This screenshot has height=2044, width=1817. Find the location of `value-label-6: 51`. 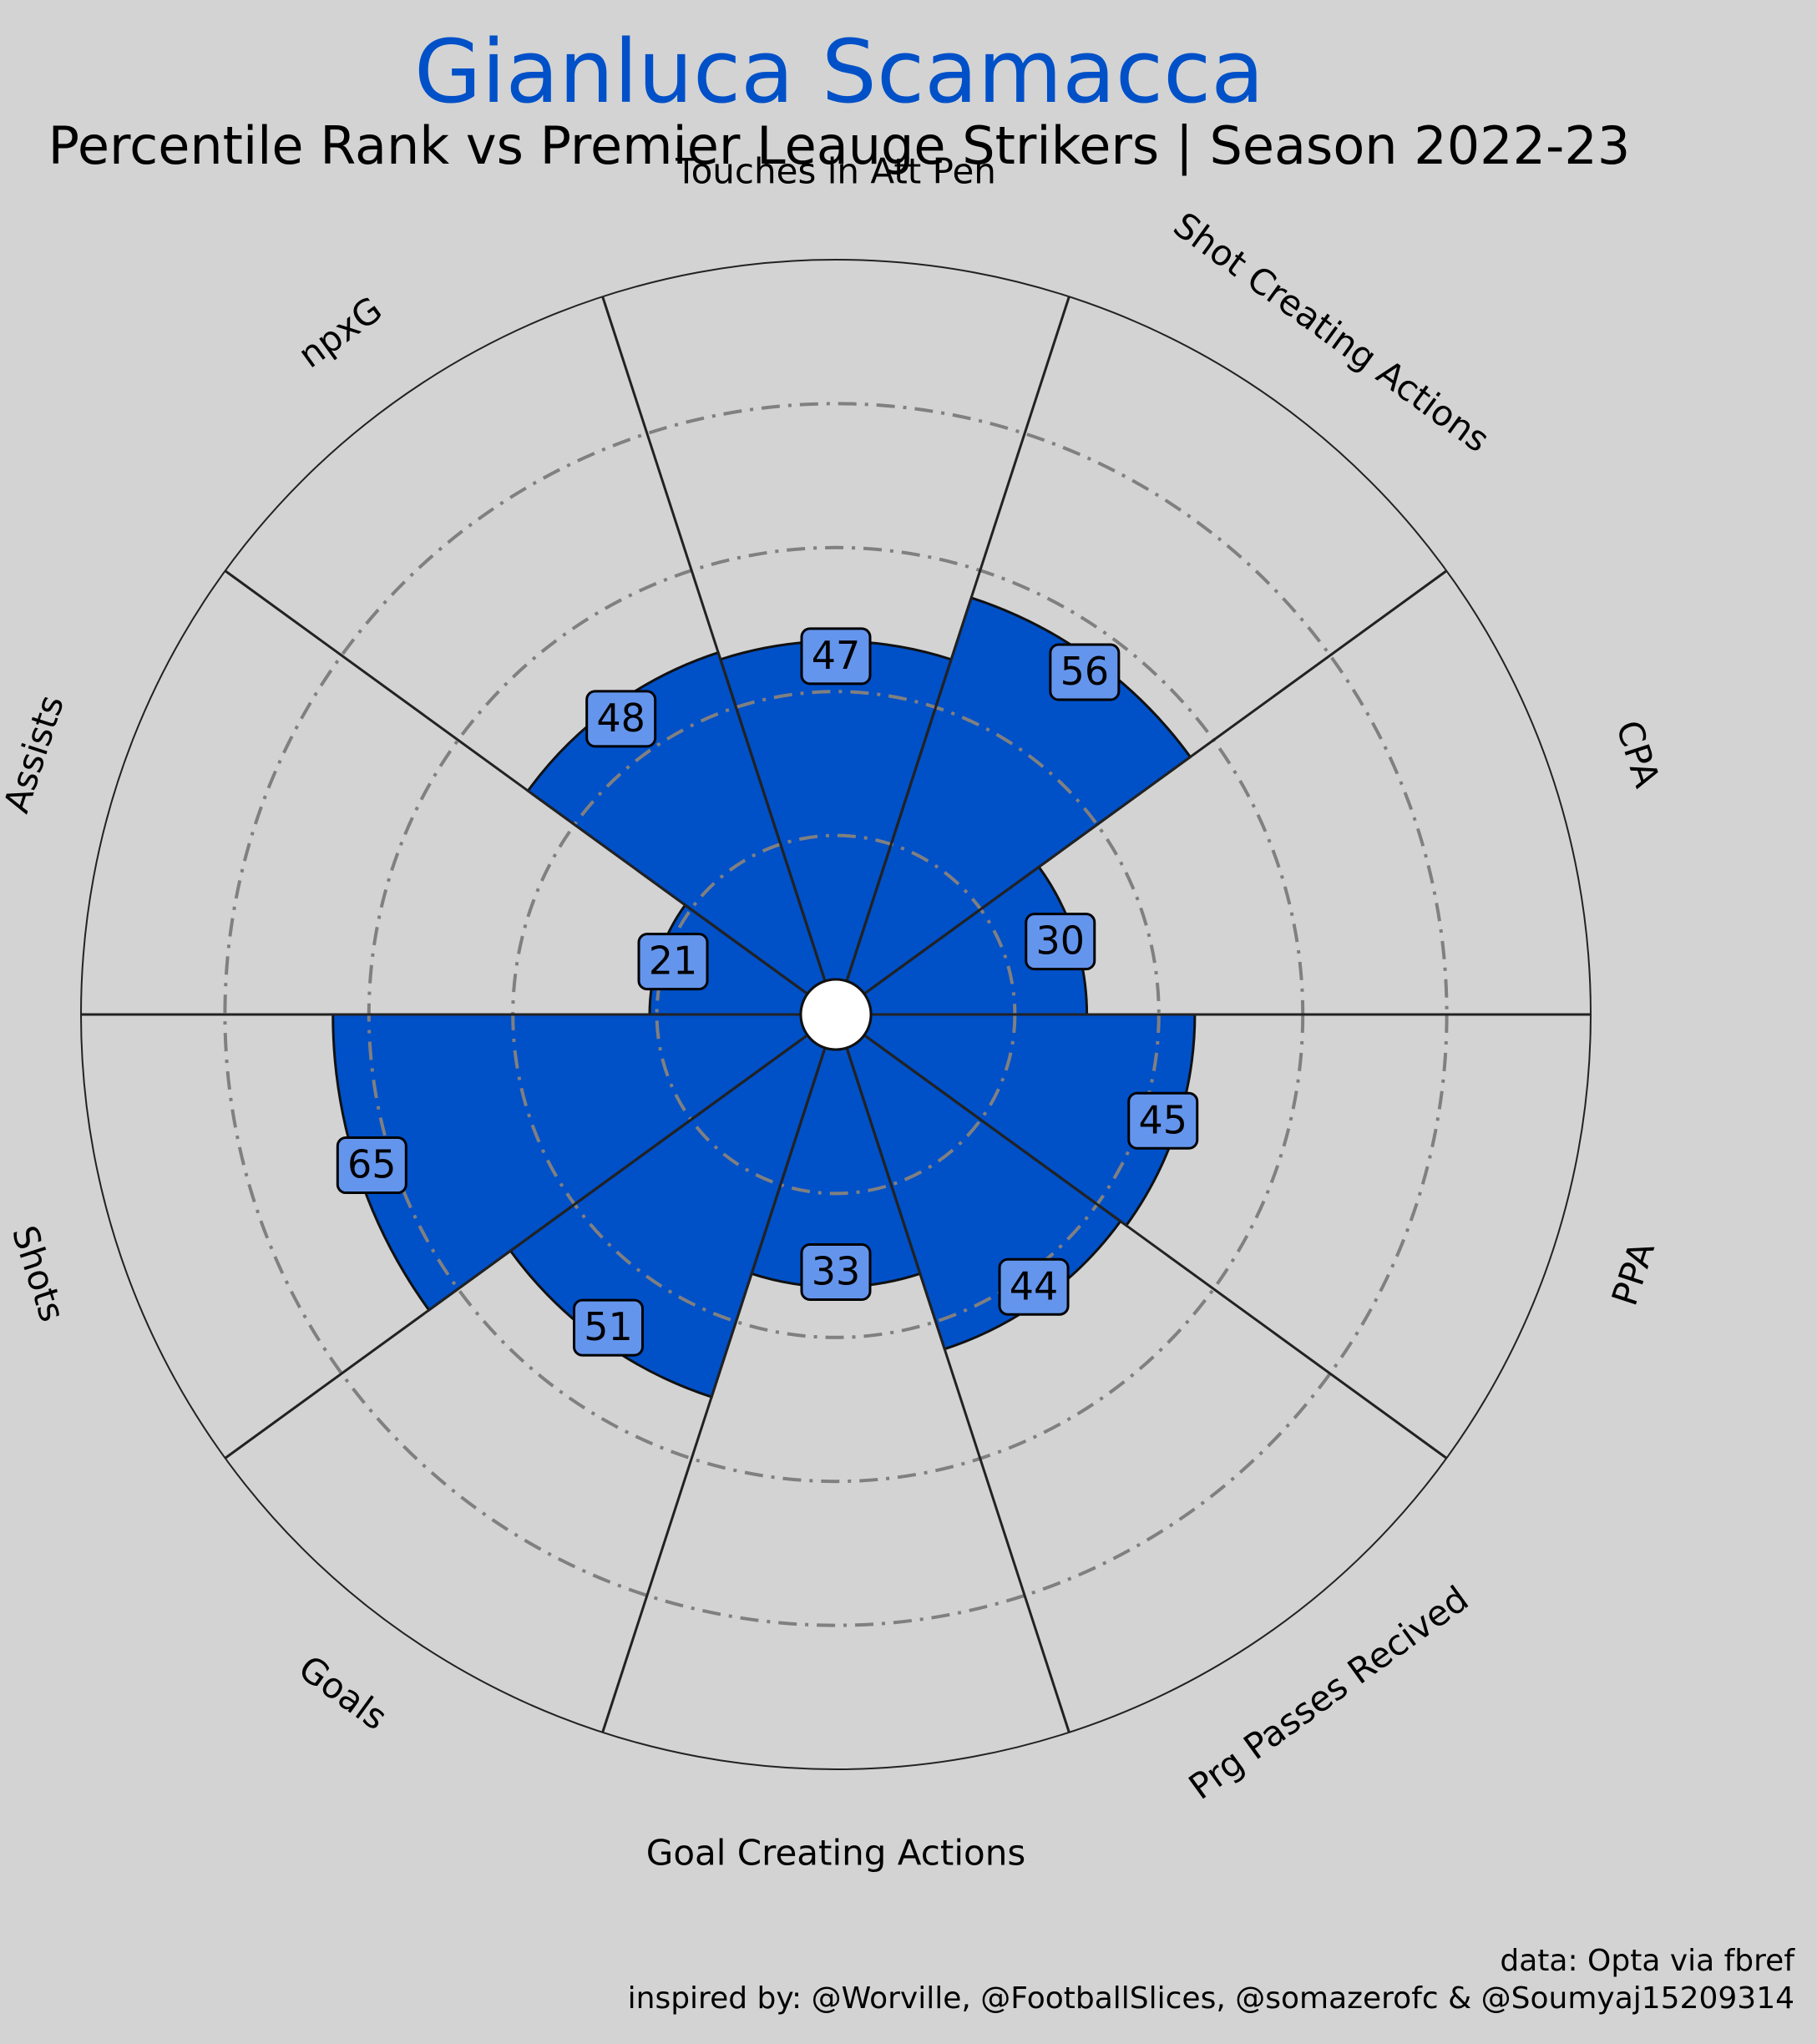

value-label-6: 51 is located at coordinates (608, 1327).